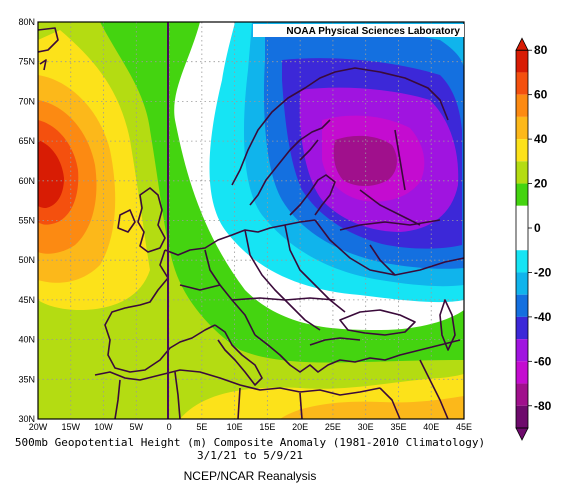 The height and width of the screenshot is (501, 573). I want to click on lon-tick-label: 15W, so click(71, 427).